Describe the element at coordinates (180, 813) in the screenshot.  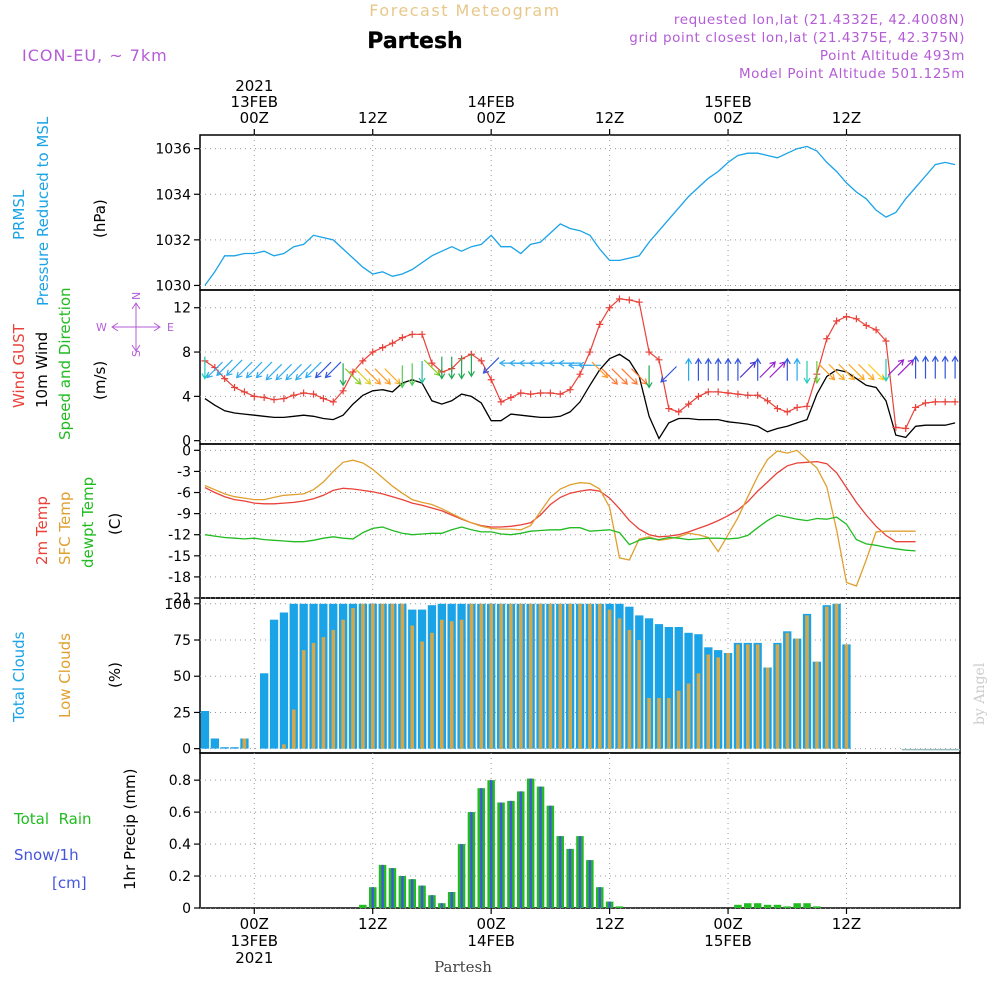
I see `ytick-label-precip: 0.6` at that location.